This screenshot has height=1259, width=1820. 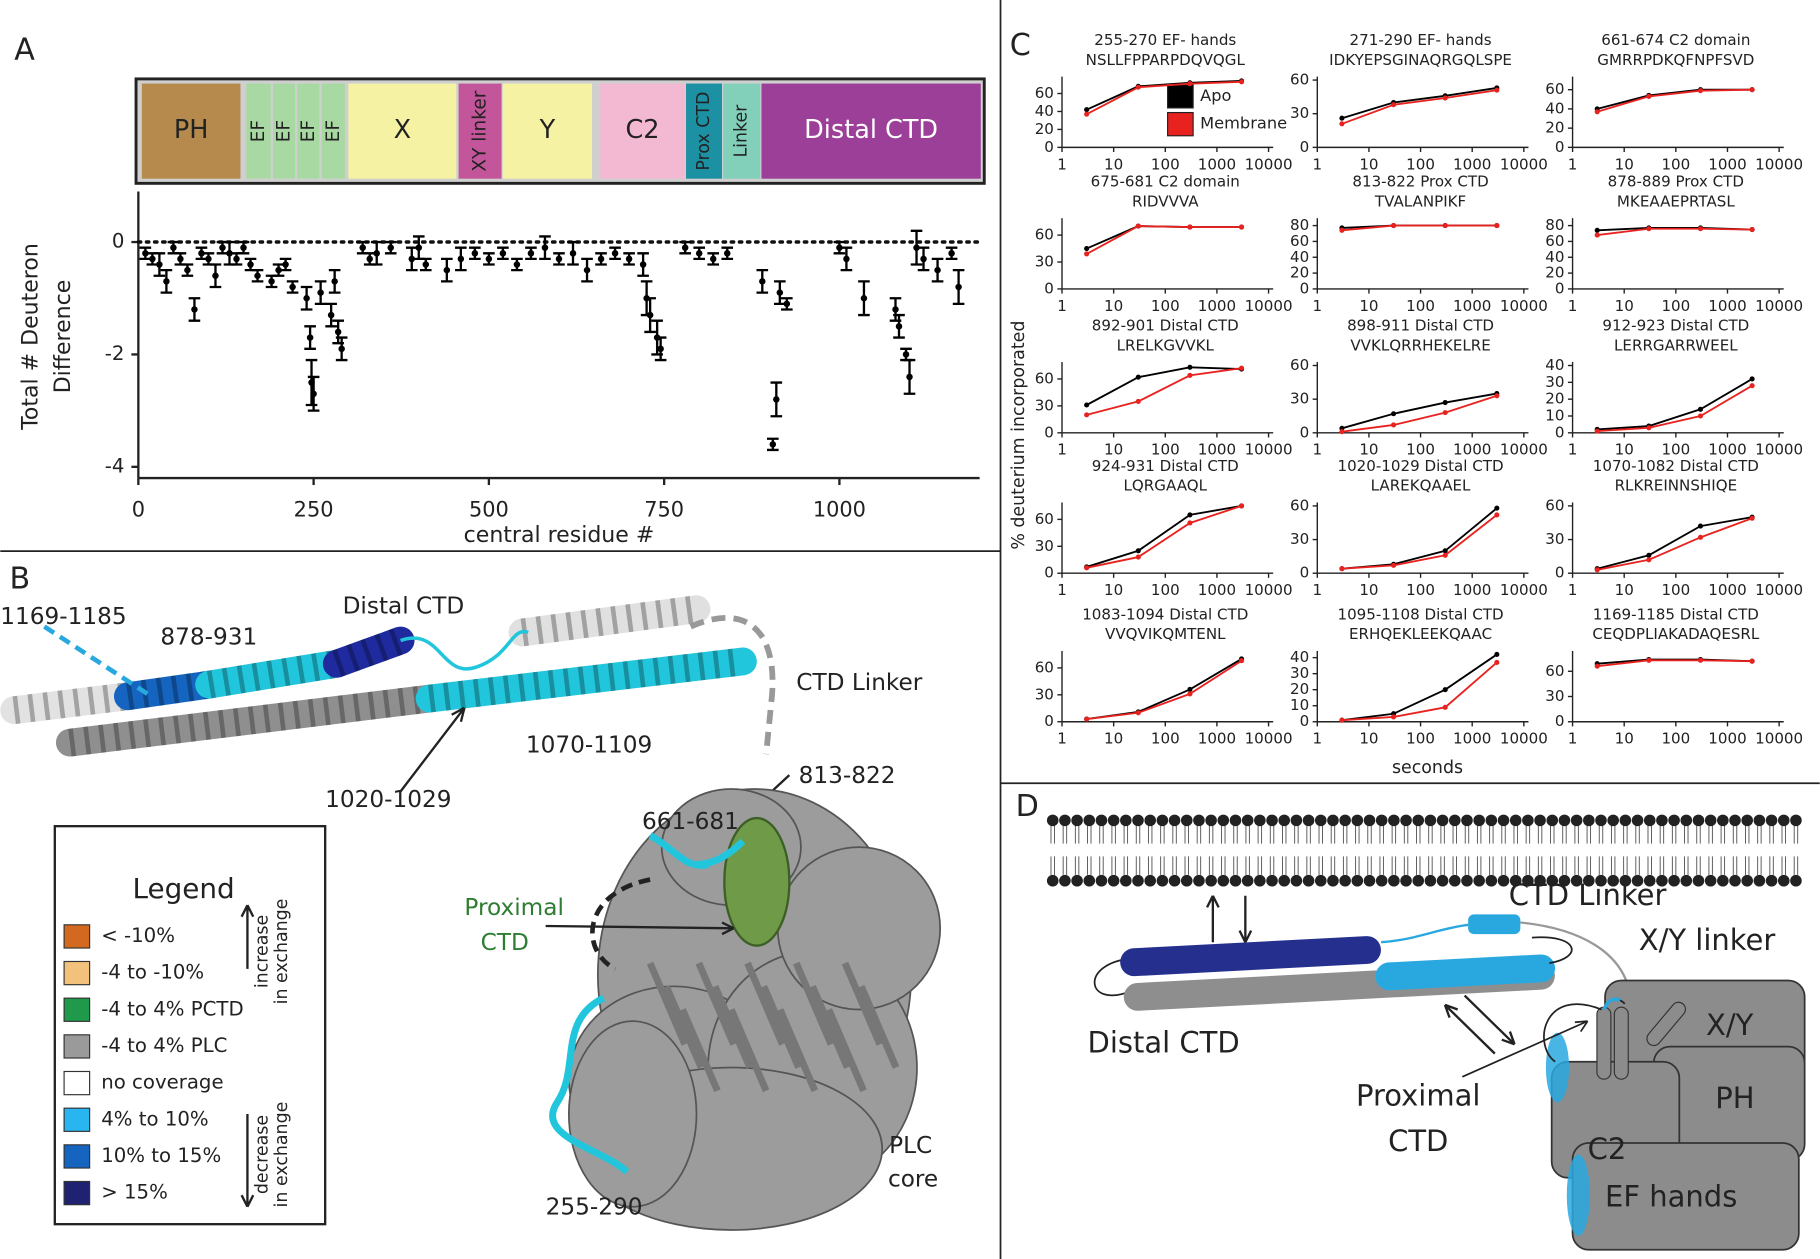 What do you see at coordinates (183, 888) in the screenshot?
I see `legend-title: Legend` at bounding box center [183, 888].